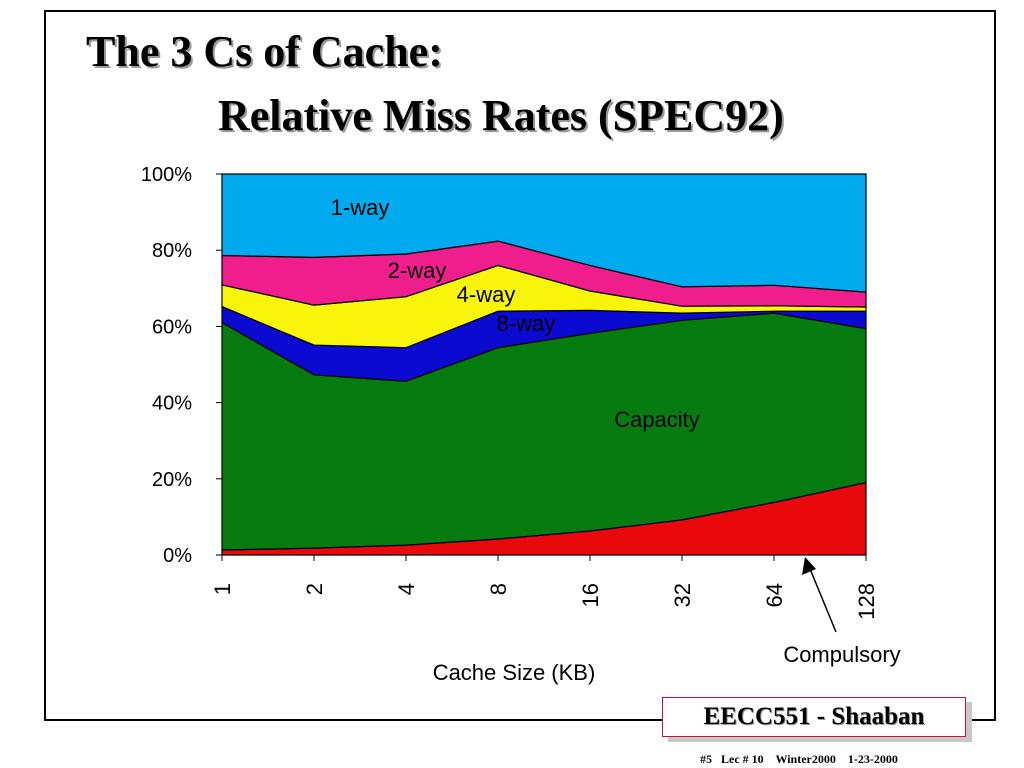 Image resolution: width=1024 pixels, height=768 pixels. I want to click on course-badge: EECC551 - Shaaban, so click(814, 717).